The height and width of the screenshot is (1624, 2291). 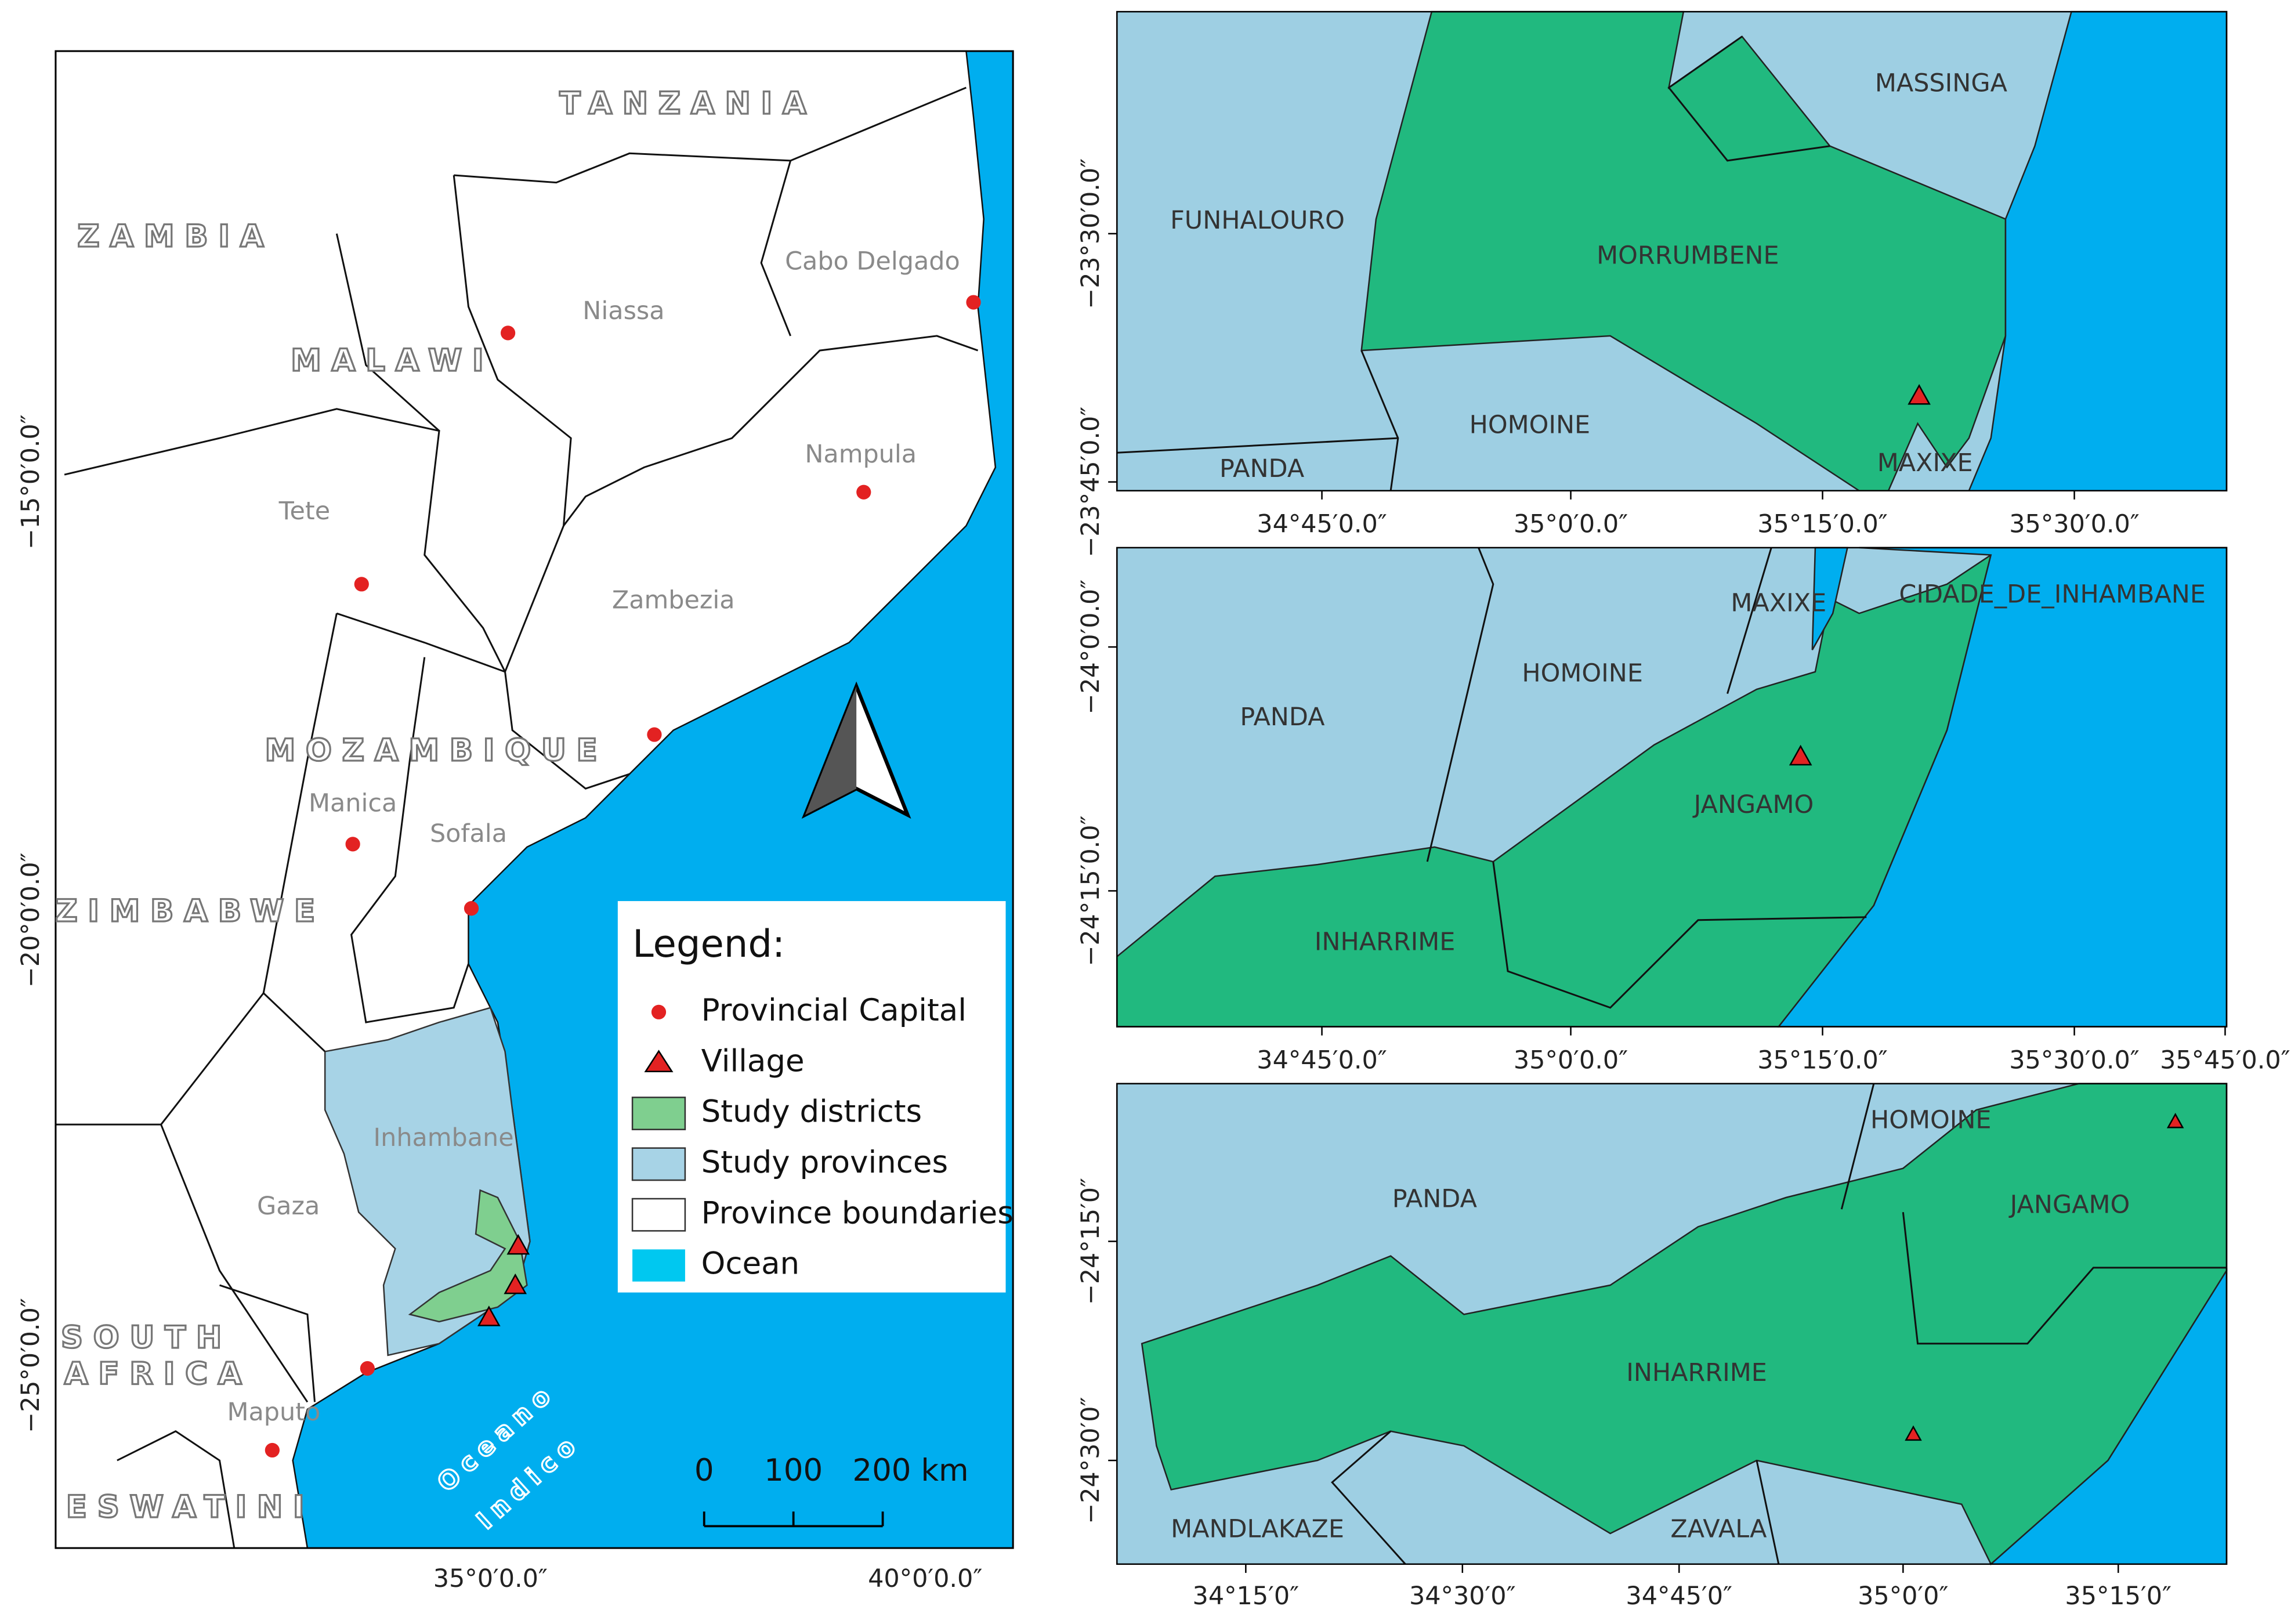 I want to click on country-label: AFRICA, so click(x=158, y=1375).